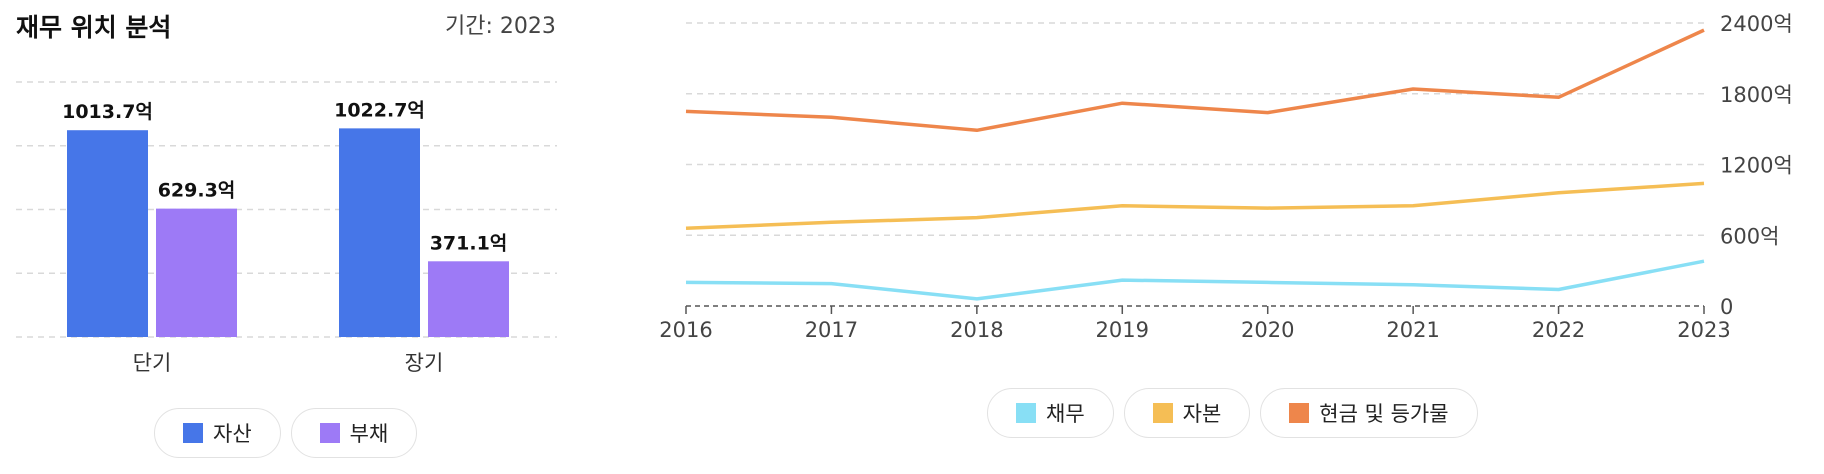 This screenshot has width=1824, height=474. Describe the element at coordinates (379, 110) in the screenshot. I see `bar-data-label: 1022.7억` at that location.